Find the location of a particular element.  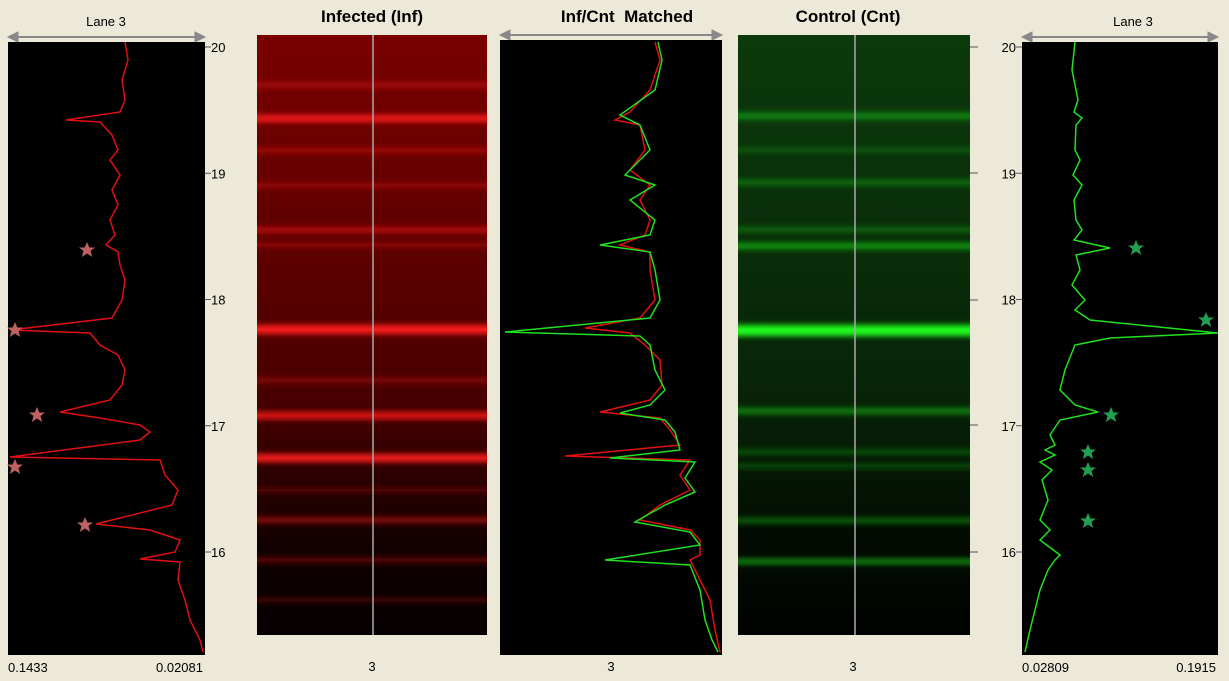

min-label: 0.02809 is located at coordinates (1045, 667).